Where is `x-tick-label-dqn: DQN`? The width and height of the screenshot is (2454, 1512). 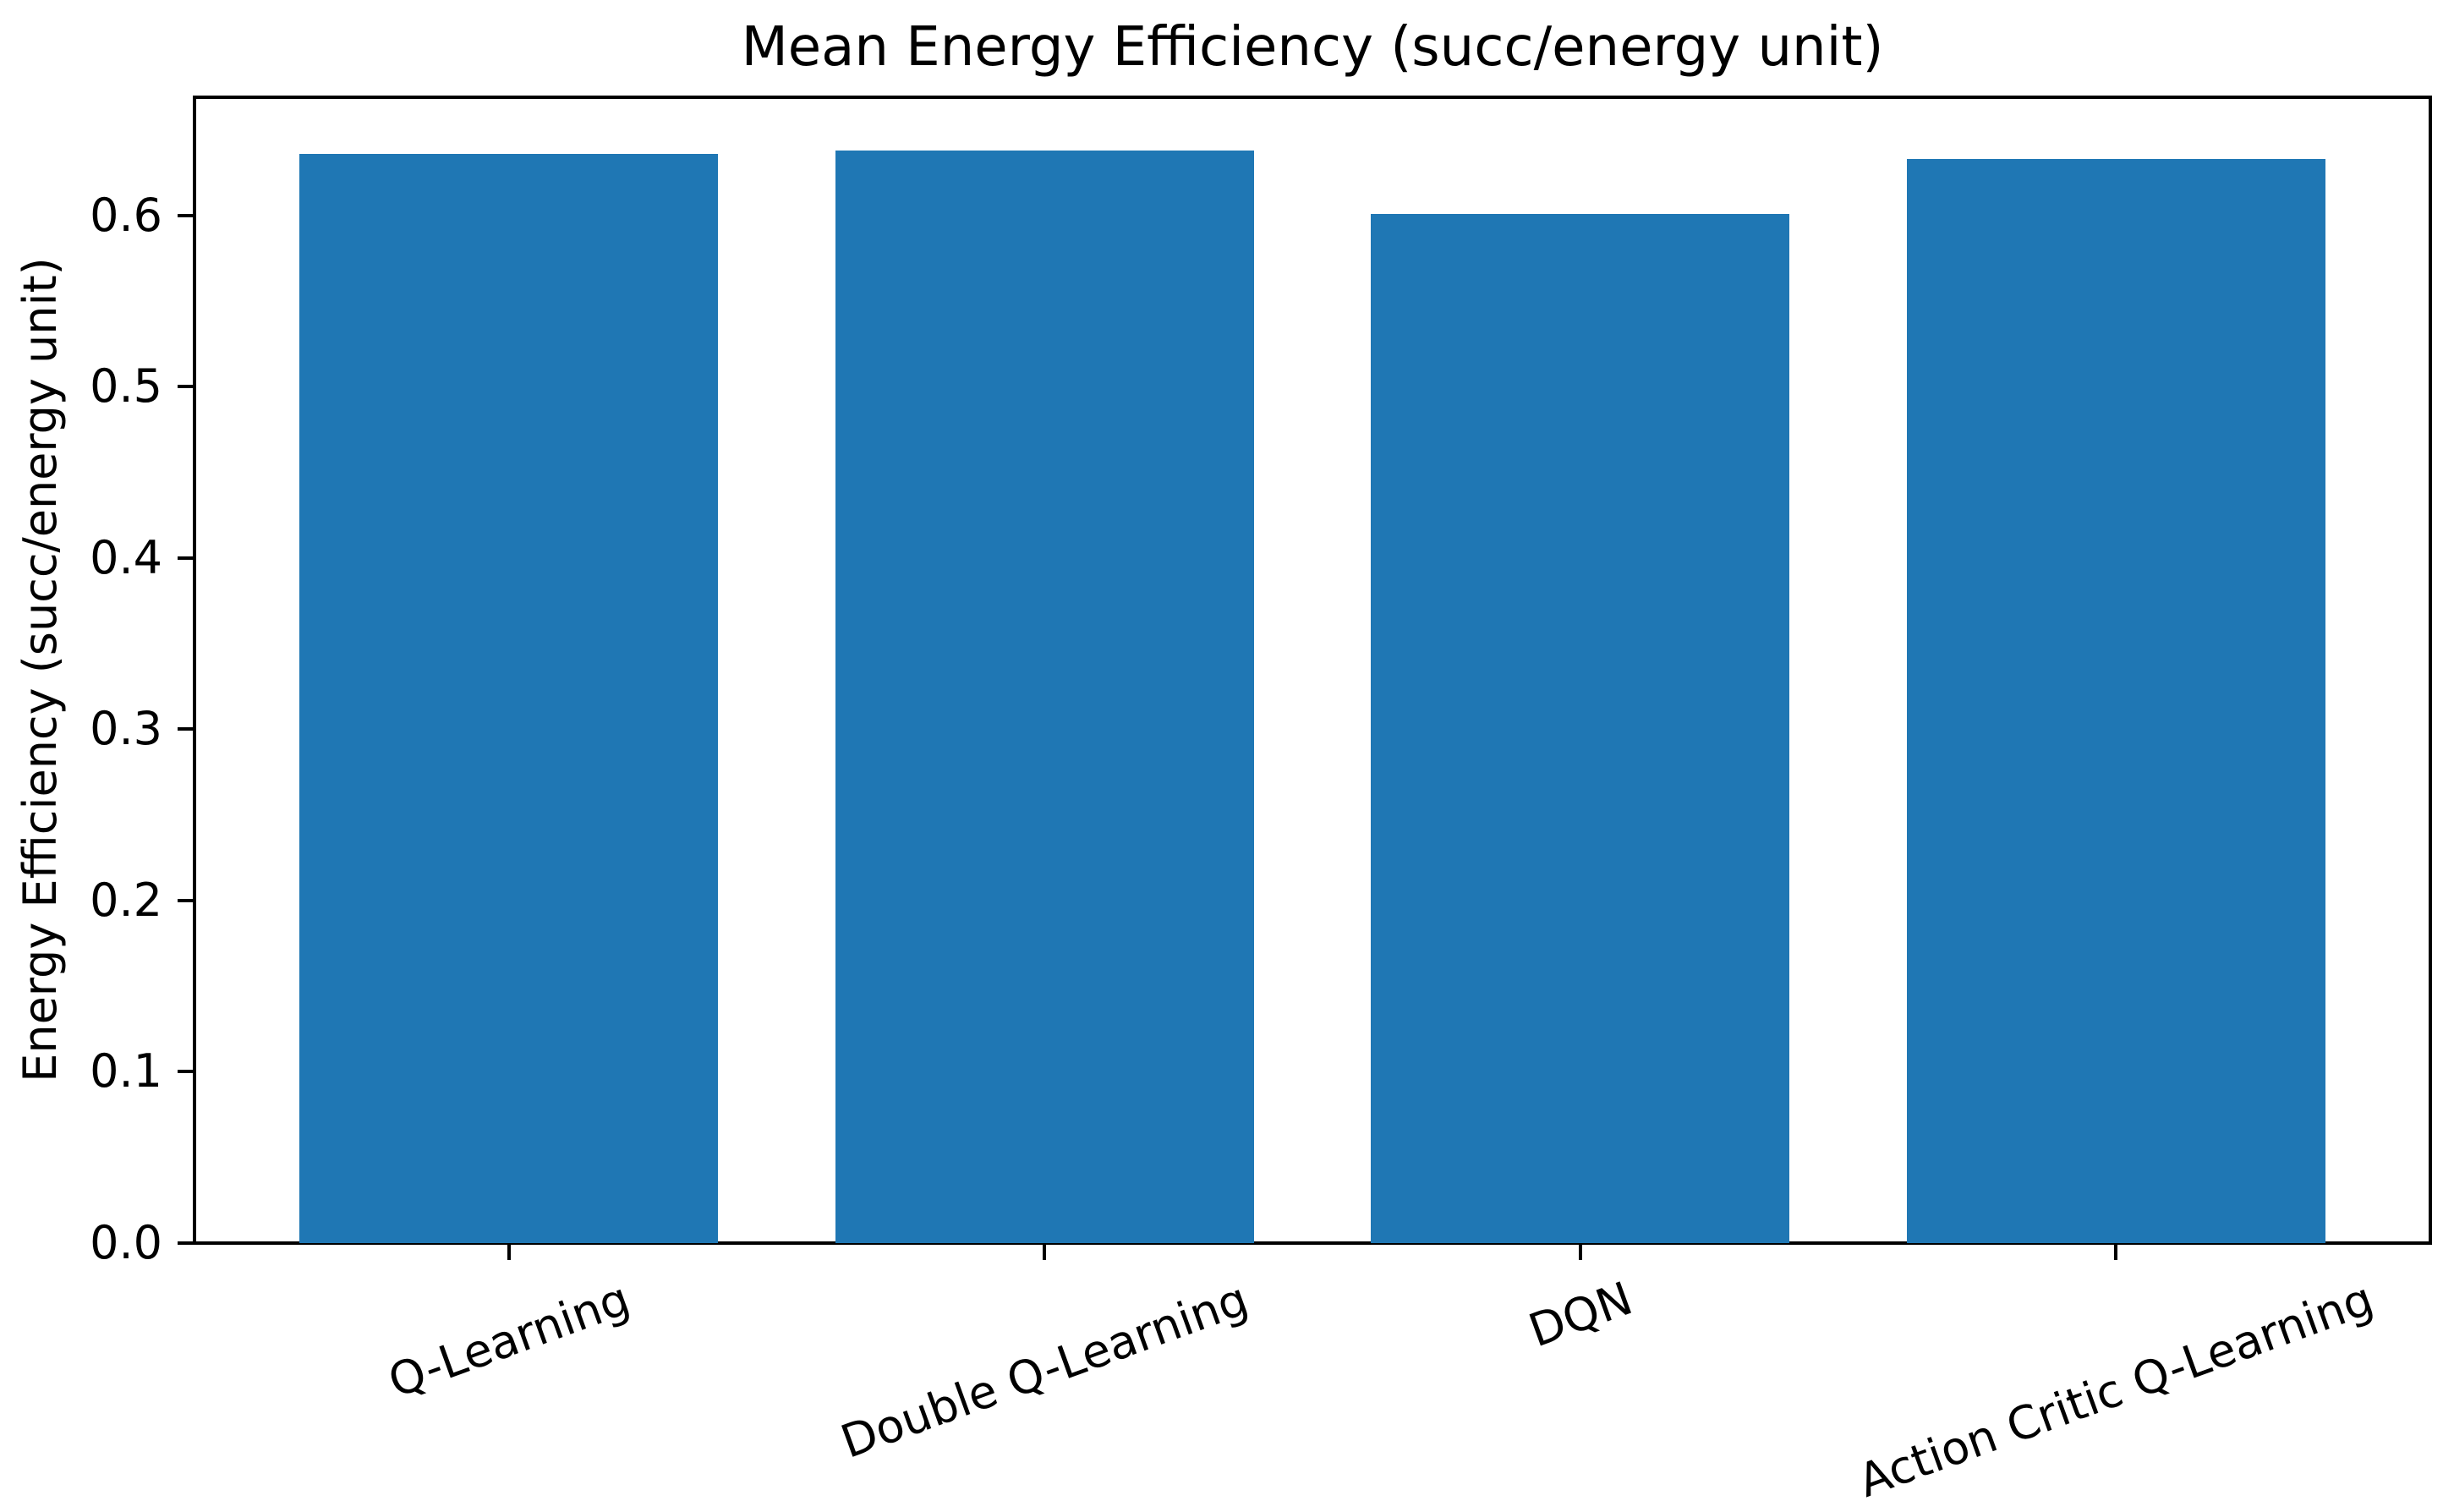 x-tick-label-dqn: DQN is located at coordinates (1580, 1315).